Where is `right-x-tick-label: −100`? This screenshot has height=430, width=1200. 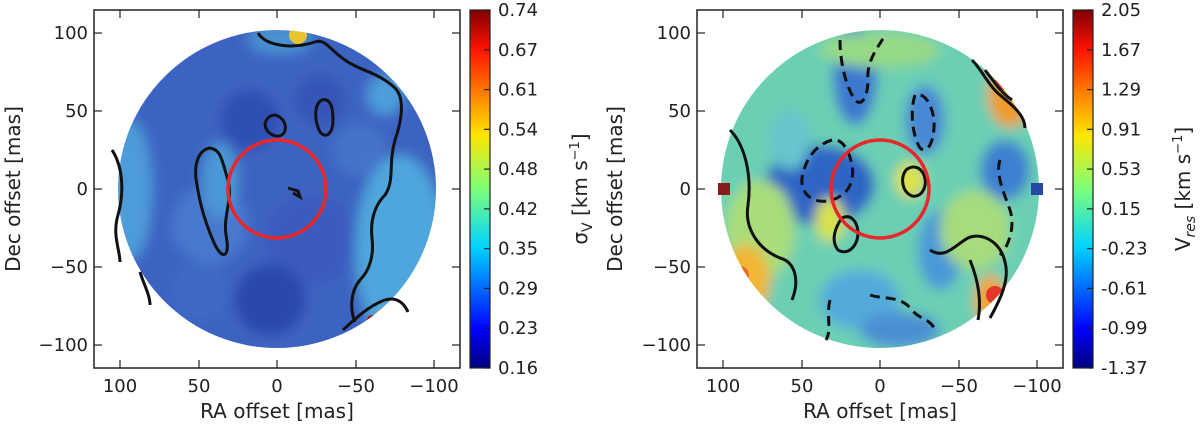
right-x-tick-label: −100 is located at coordinates (1036, 386).